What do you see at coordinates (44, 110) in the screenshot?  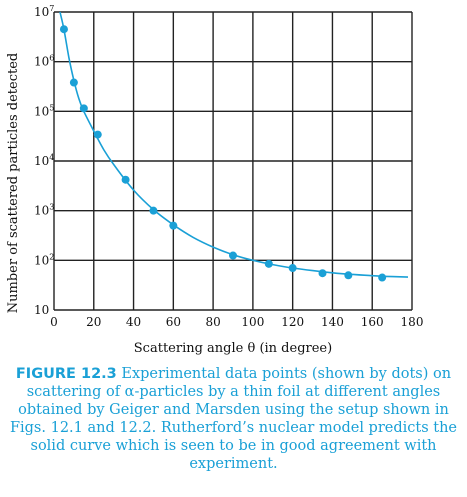 I see `y-tick-label: 10⁵` at bounding box center [44, 110].